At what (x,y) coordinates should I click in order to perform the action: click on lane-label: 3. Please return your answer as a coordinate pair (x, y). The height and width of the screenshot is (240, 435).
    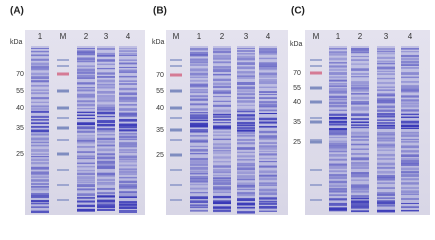
    Looking at the image, I should click on (246, 36).